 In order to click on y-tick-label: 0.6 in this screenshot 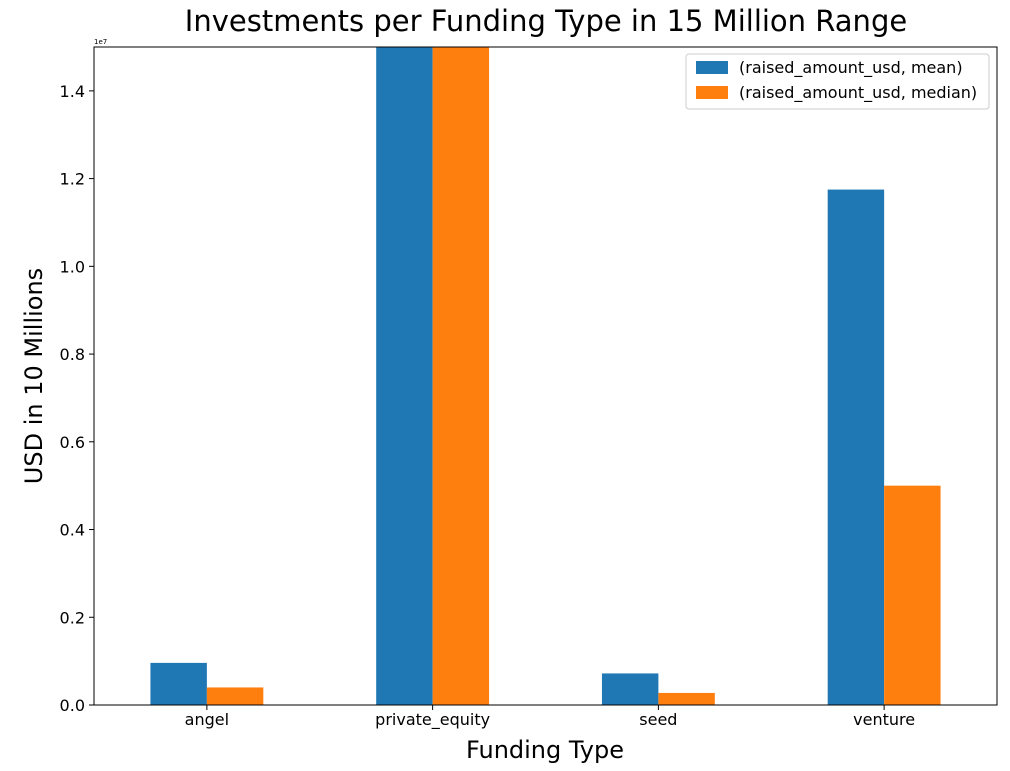, I will do `click(72, 442)`.